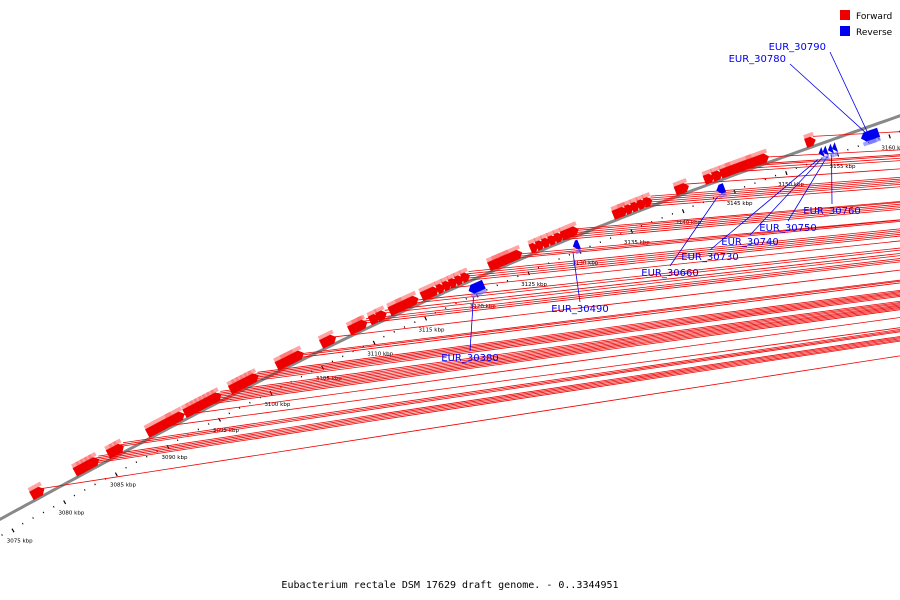 This screenshot has height=600, width=900. I want to click on gene-label: EUR_30750, so click(787, 228).